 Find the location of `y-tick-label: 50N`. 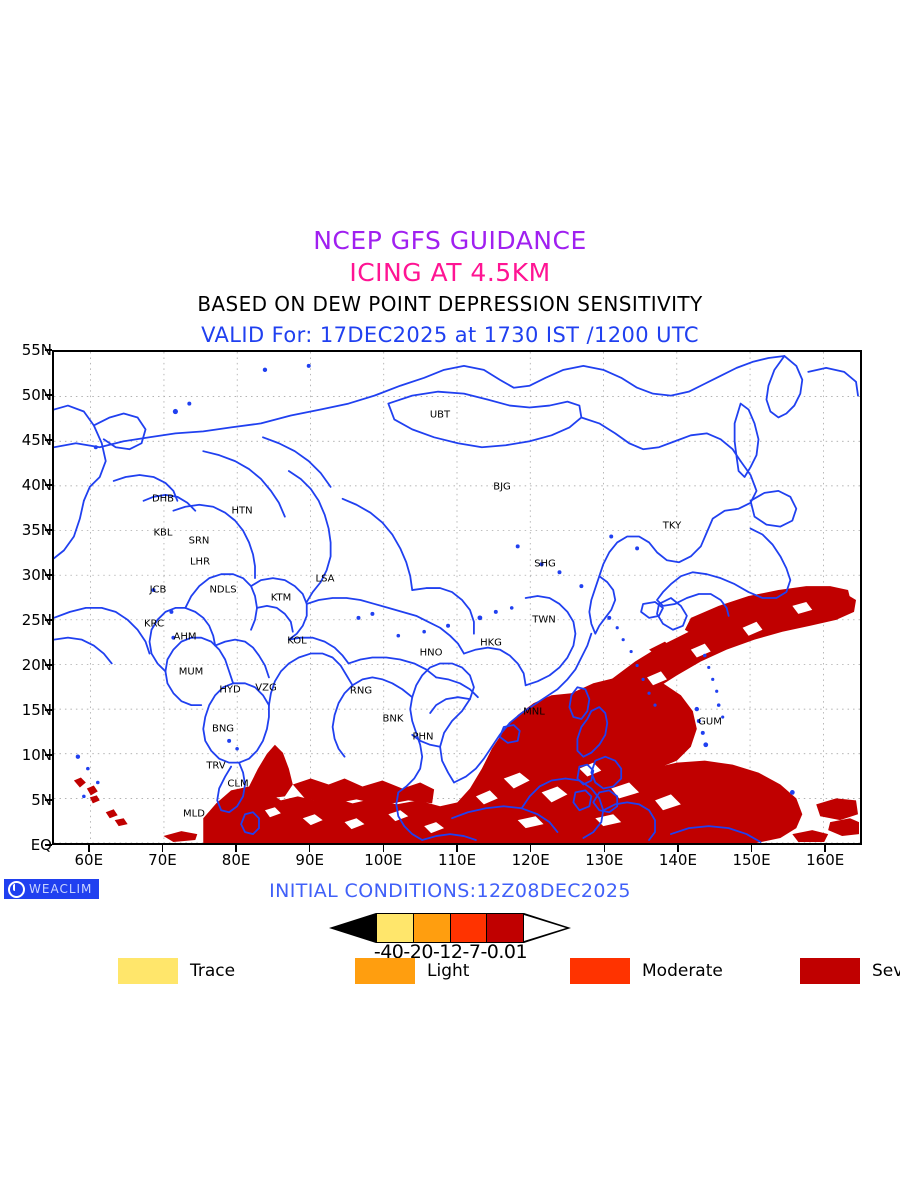

y-tick-label: 50N is located at coordinates (36, 395).